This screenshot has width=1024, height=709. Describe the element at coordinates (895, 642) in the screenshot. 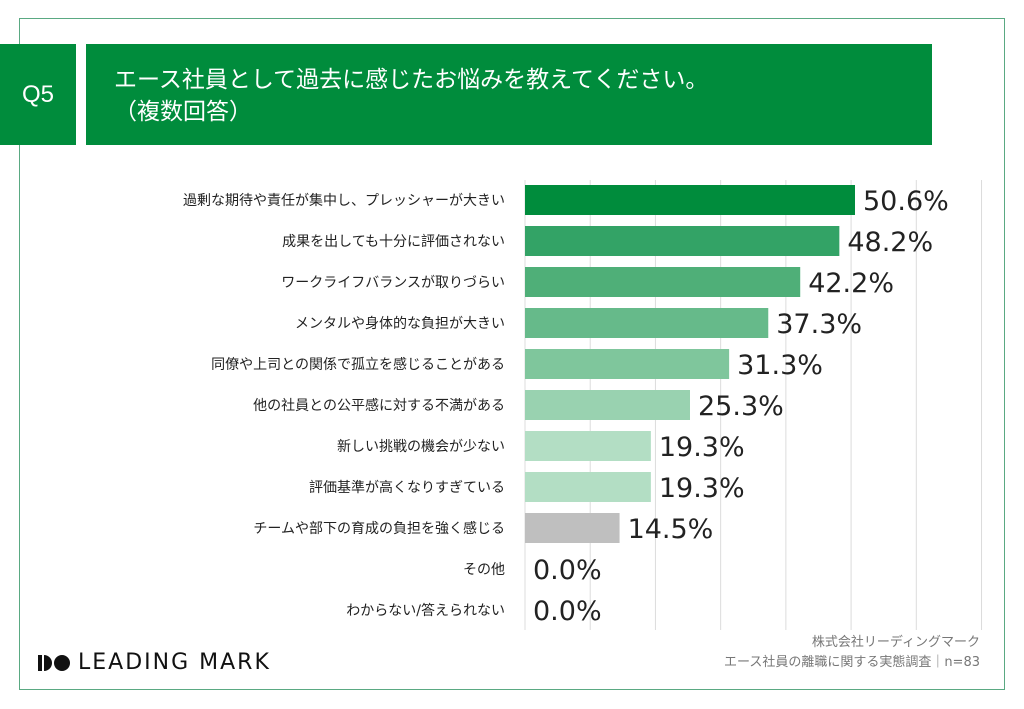

I see `company-name: 株式会社リーディングマーク` at that location.